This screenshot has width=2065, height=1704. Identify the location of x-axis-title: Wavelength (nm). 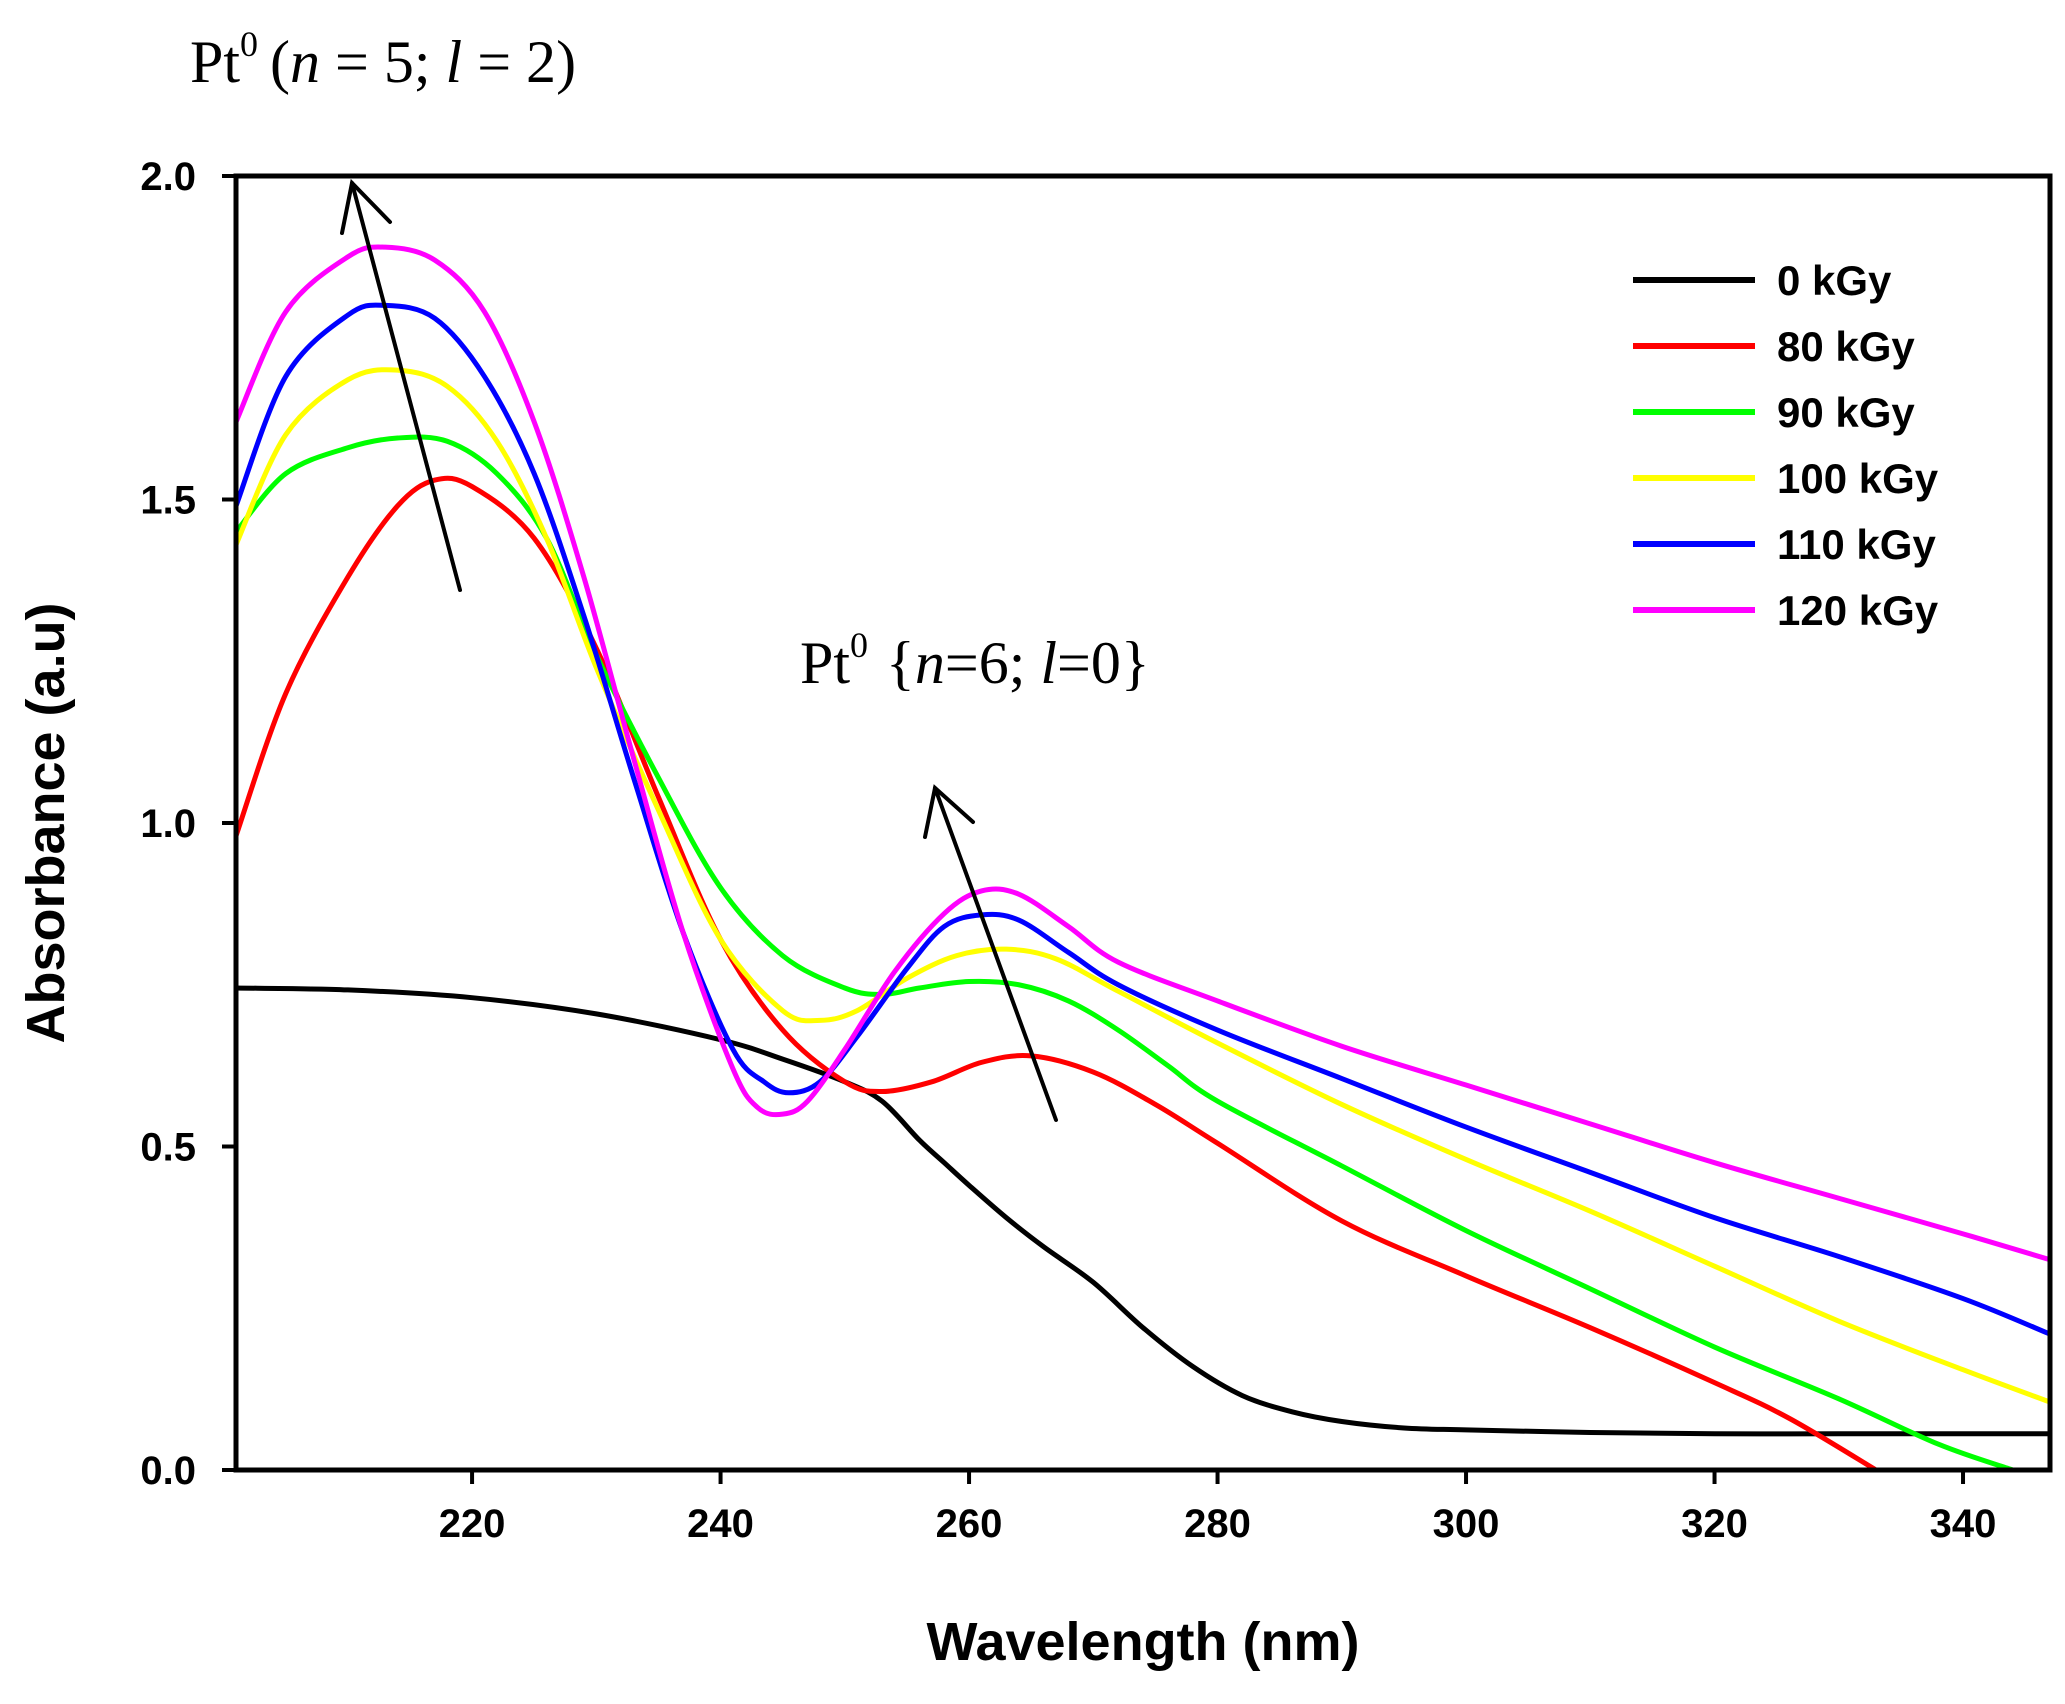
(1142, 1642).